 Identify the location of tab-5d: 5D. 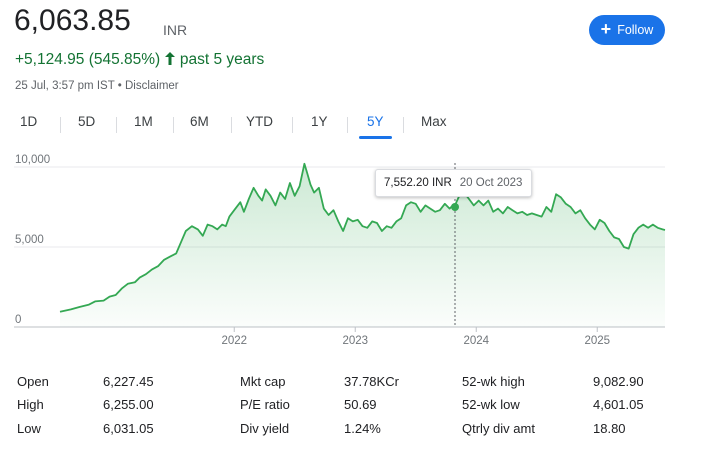
(87, 121).